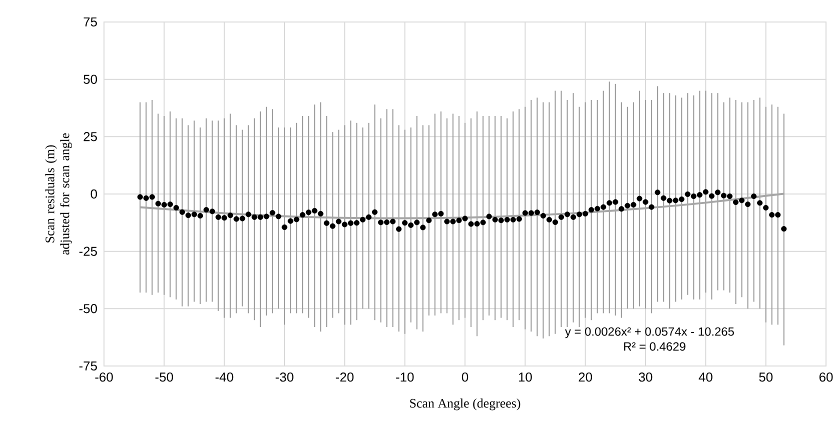 This screenshot has height=438, width=838. What do you see at coordinates (585, 377) in the screenshot?
I see `x-tick-label: 20` at bounding box center [585, 377].